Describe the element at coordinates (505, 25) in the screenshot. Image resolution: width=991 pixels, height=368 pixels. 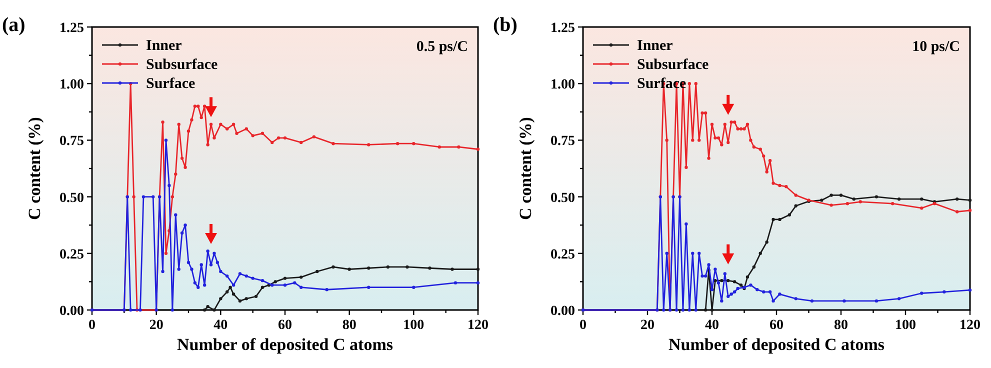
I see `chart-title: (b)` at that location.